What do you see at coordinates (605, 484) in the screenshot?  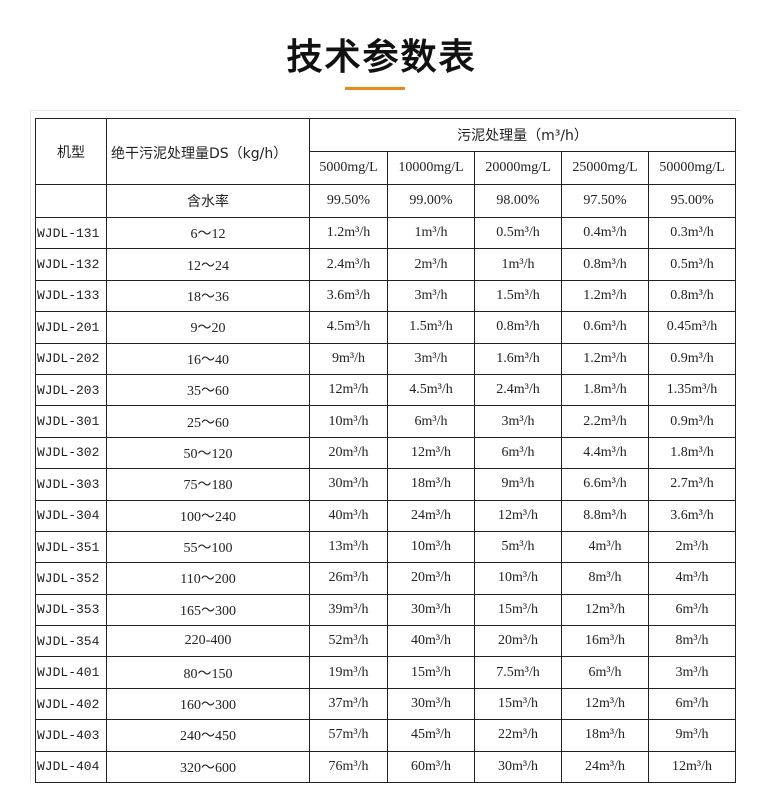 I see `capacity-cell: 6.6m³/h` at bounding box center [605, 484].